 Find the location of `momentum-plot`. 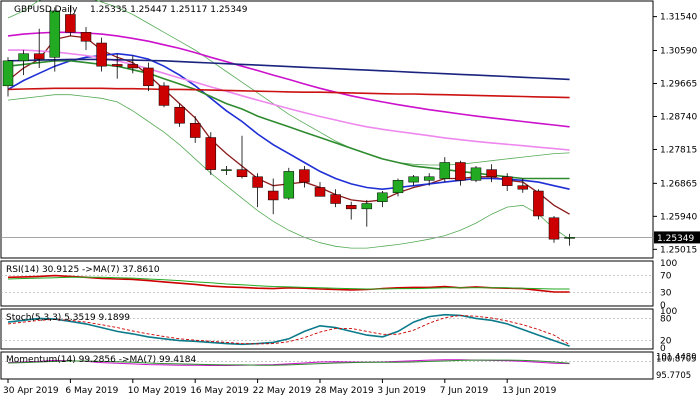

momentum-plot is located at coordinates (327, 362).